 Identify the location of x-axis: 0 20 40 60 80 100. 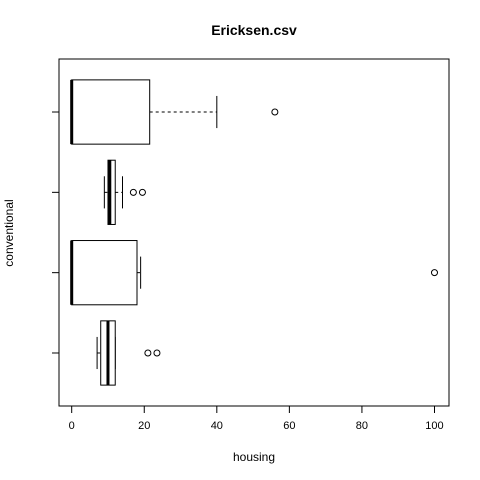
(256, 418).